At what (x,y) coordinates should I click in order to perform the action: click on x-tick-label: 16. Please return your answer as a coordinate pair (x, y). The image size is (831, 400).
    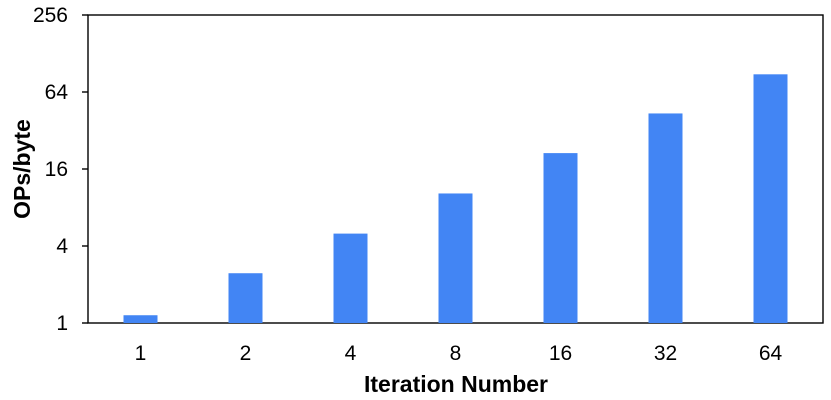
    Looking at the image, I should click on (560, 353).